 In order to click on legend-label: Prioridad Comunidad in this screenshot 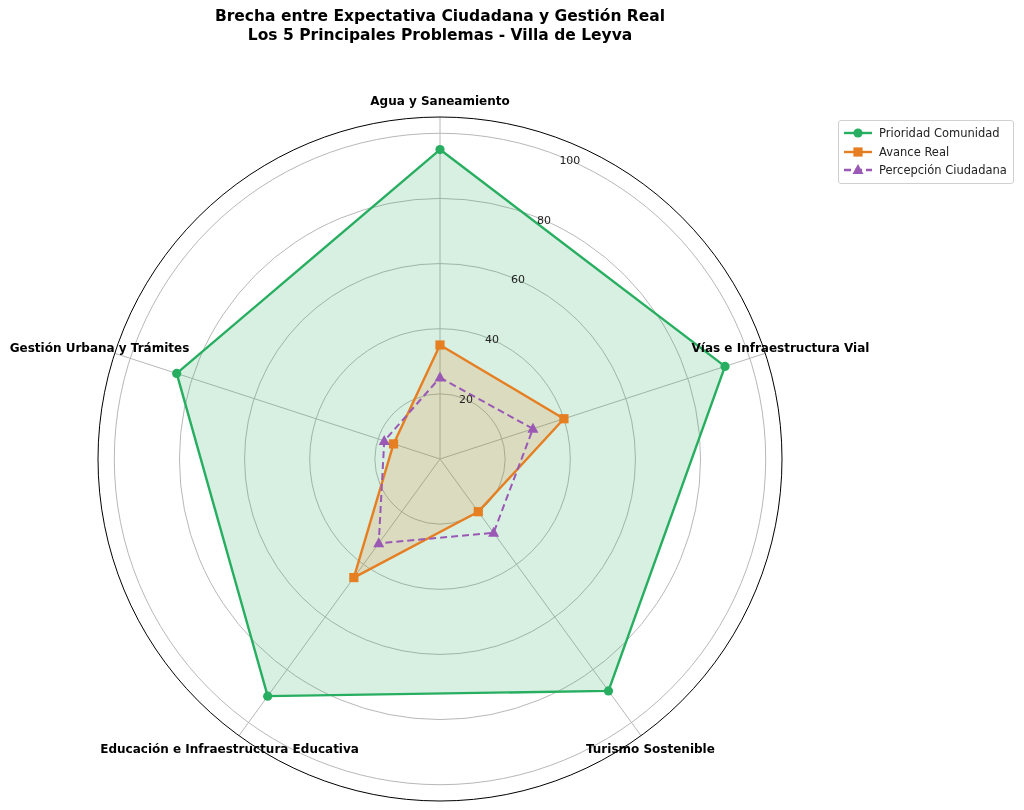, I will do `click(939, 133)`.